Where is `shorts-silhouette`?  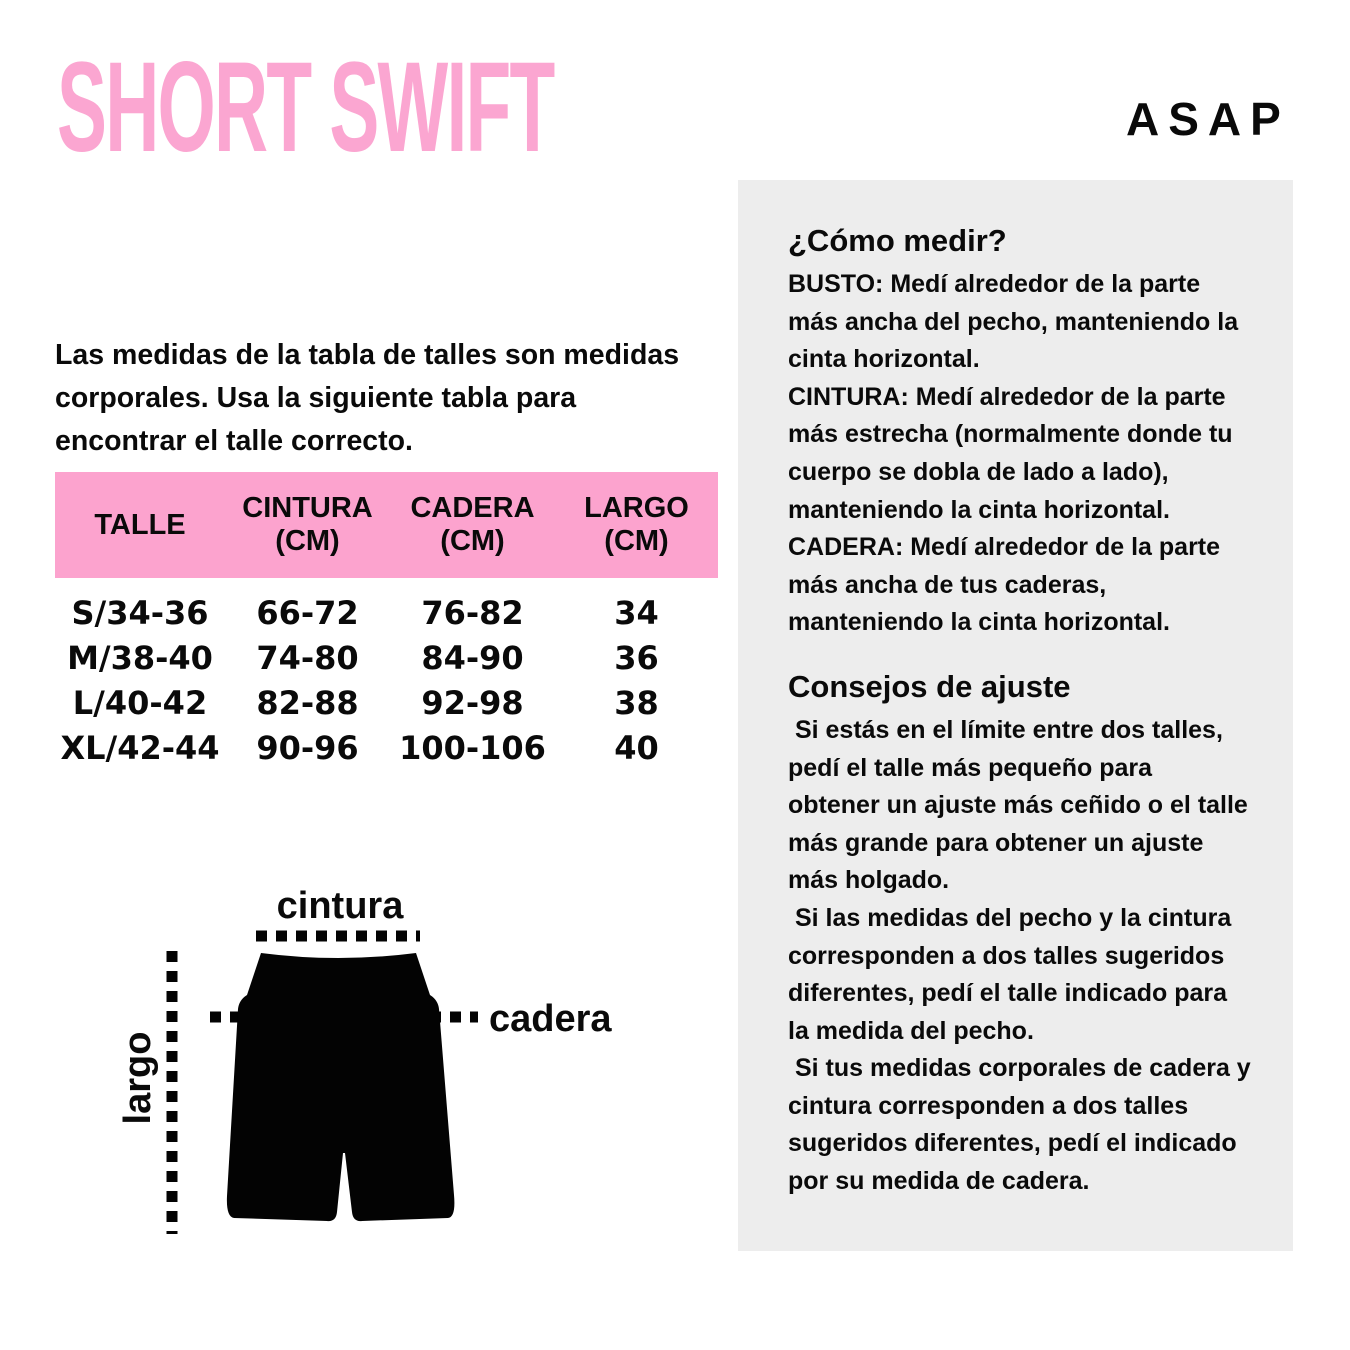 shorts-silhouette is located at coordinates (340, 1087).